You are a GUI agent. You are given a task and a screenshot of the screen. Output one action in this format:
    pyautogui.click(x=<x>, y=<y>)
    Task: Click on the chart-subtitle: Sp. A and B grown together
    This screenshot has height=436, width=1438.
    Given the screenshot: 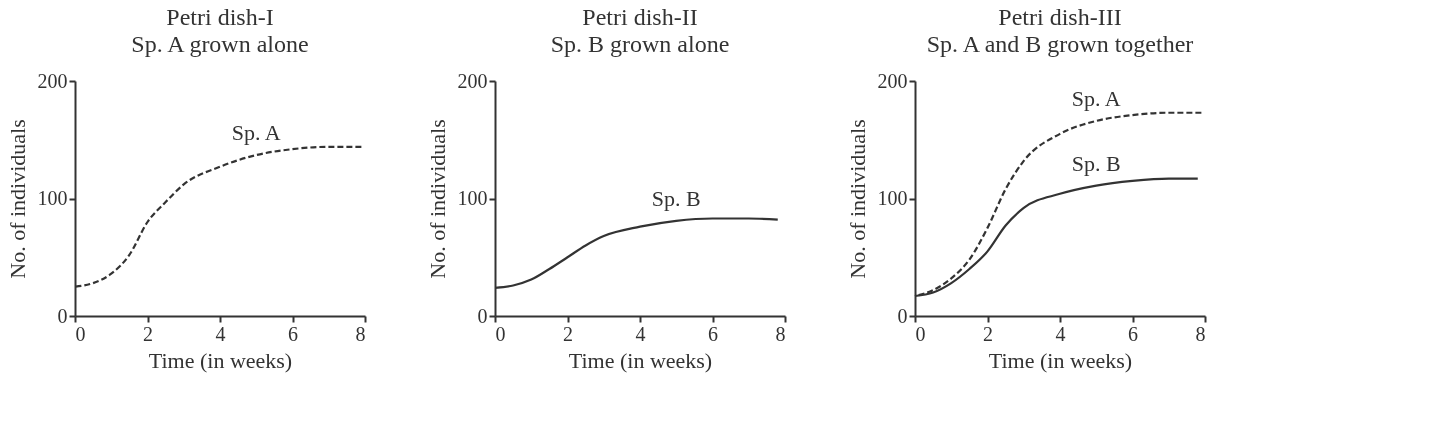 What is the action you would take?
    pyautogui.click(x=1060, y=44)
    